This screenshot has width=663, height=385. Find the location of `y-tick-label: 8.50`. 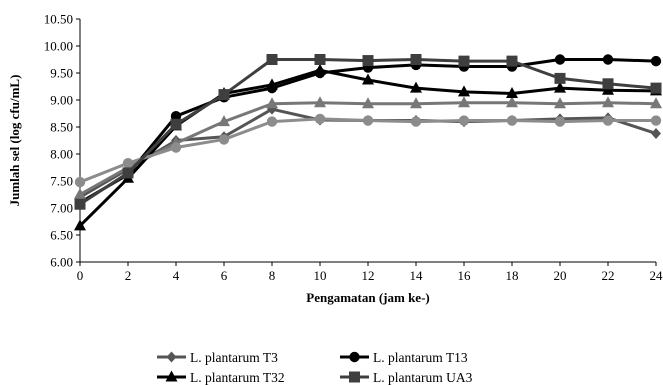

y-tick-label: 8.50 is located at coordinates (61, 127).